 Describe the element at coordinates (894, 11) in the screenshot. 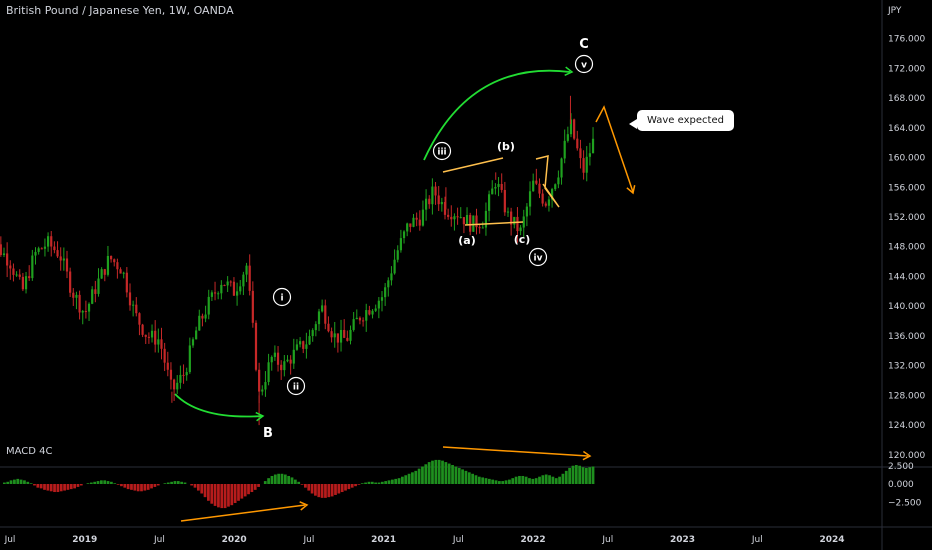

I see `price-axis-unit: JPY` at that location.